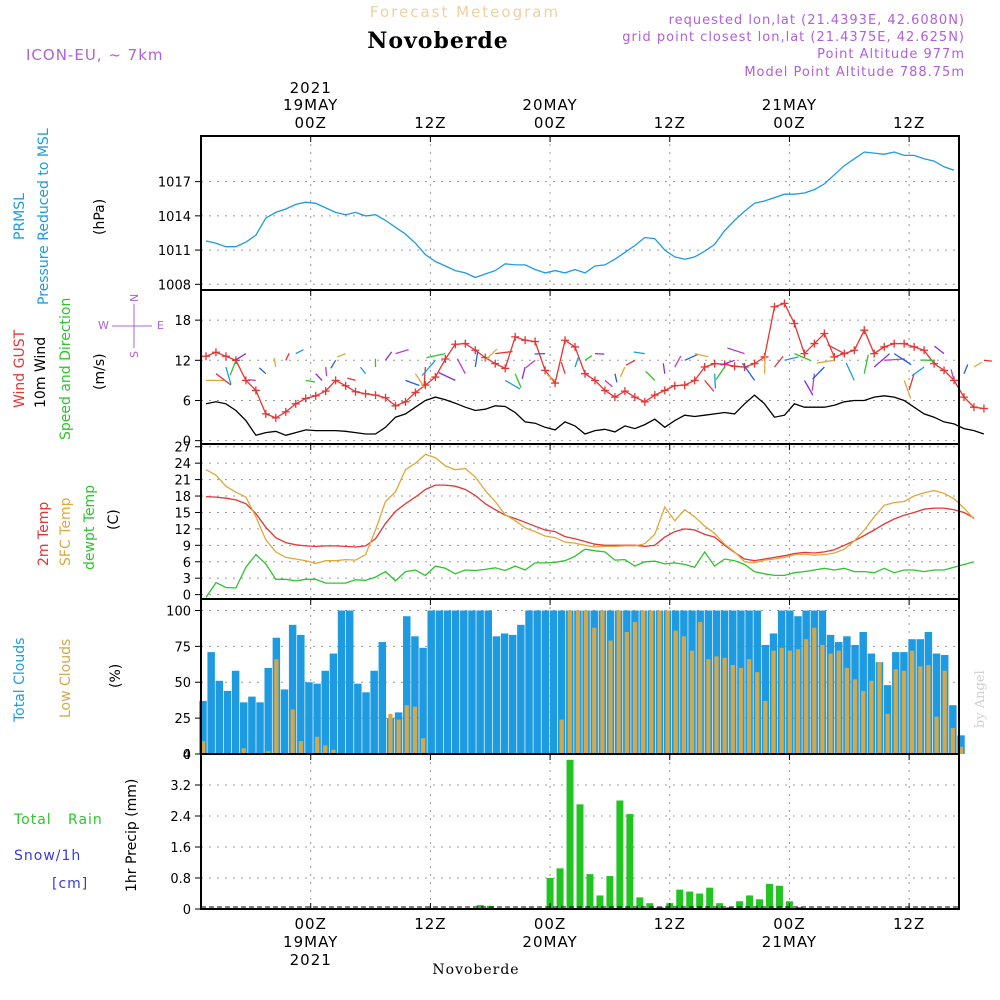 The image size is (1000, 1000). Describe the element at coordinates (66, 678) in the screenshot. I see `low-clouds-label: Low Clouds` at that location.